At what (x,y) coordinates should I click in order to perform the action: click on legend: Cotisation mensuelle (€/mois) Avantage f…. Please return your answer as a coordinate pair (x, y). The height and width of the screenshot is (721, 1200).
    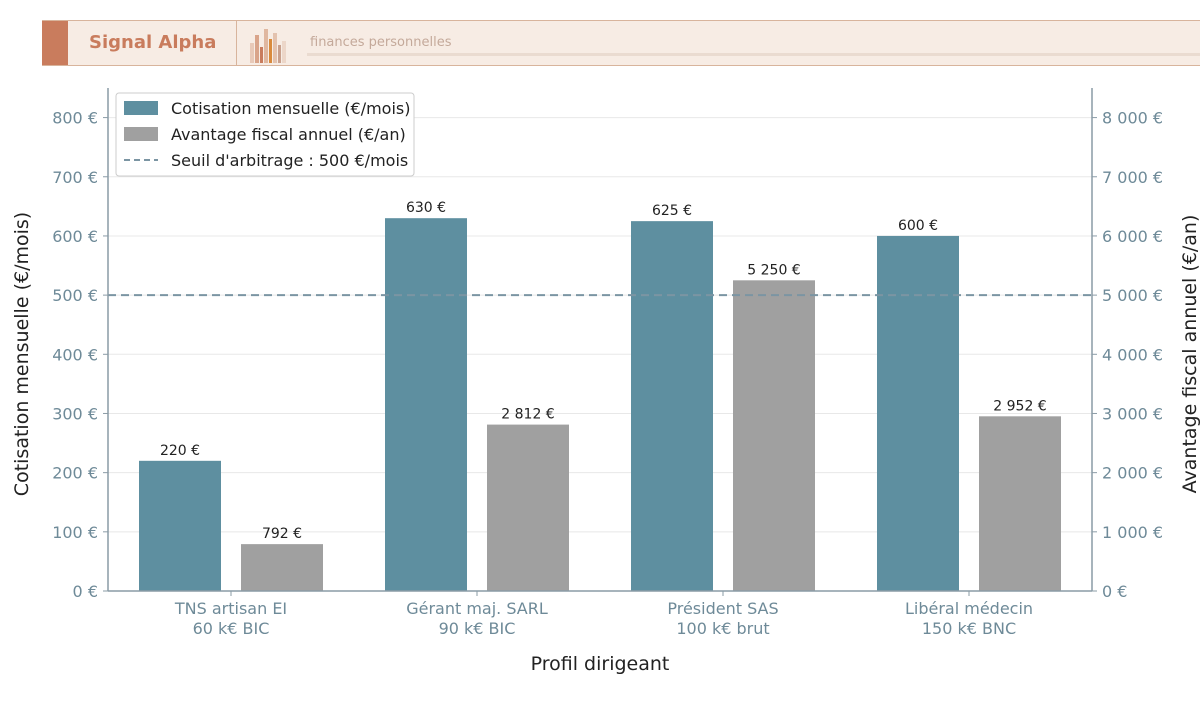
    Looking at the image, I should click on (265, 134).